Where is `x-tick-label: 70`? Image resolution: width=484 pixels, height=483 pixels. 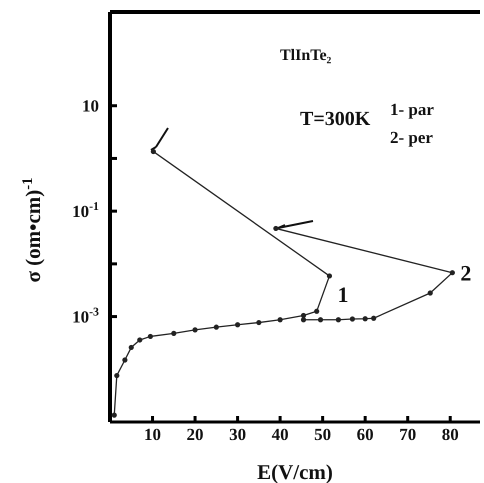 x-tick-label: 70 is located at coordinates (407, 434).